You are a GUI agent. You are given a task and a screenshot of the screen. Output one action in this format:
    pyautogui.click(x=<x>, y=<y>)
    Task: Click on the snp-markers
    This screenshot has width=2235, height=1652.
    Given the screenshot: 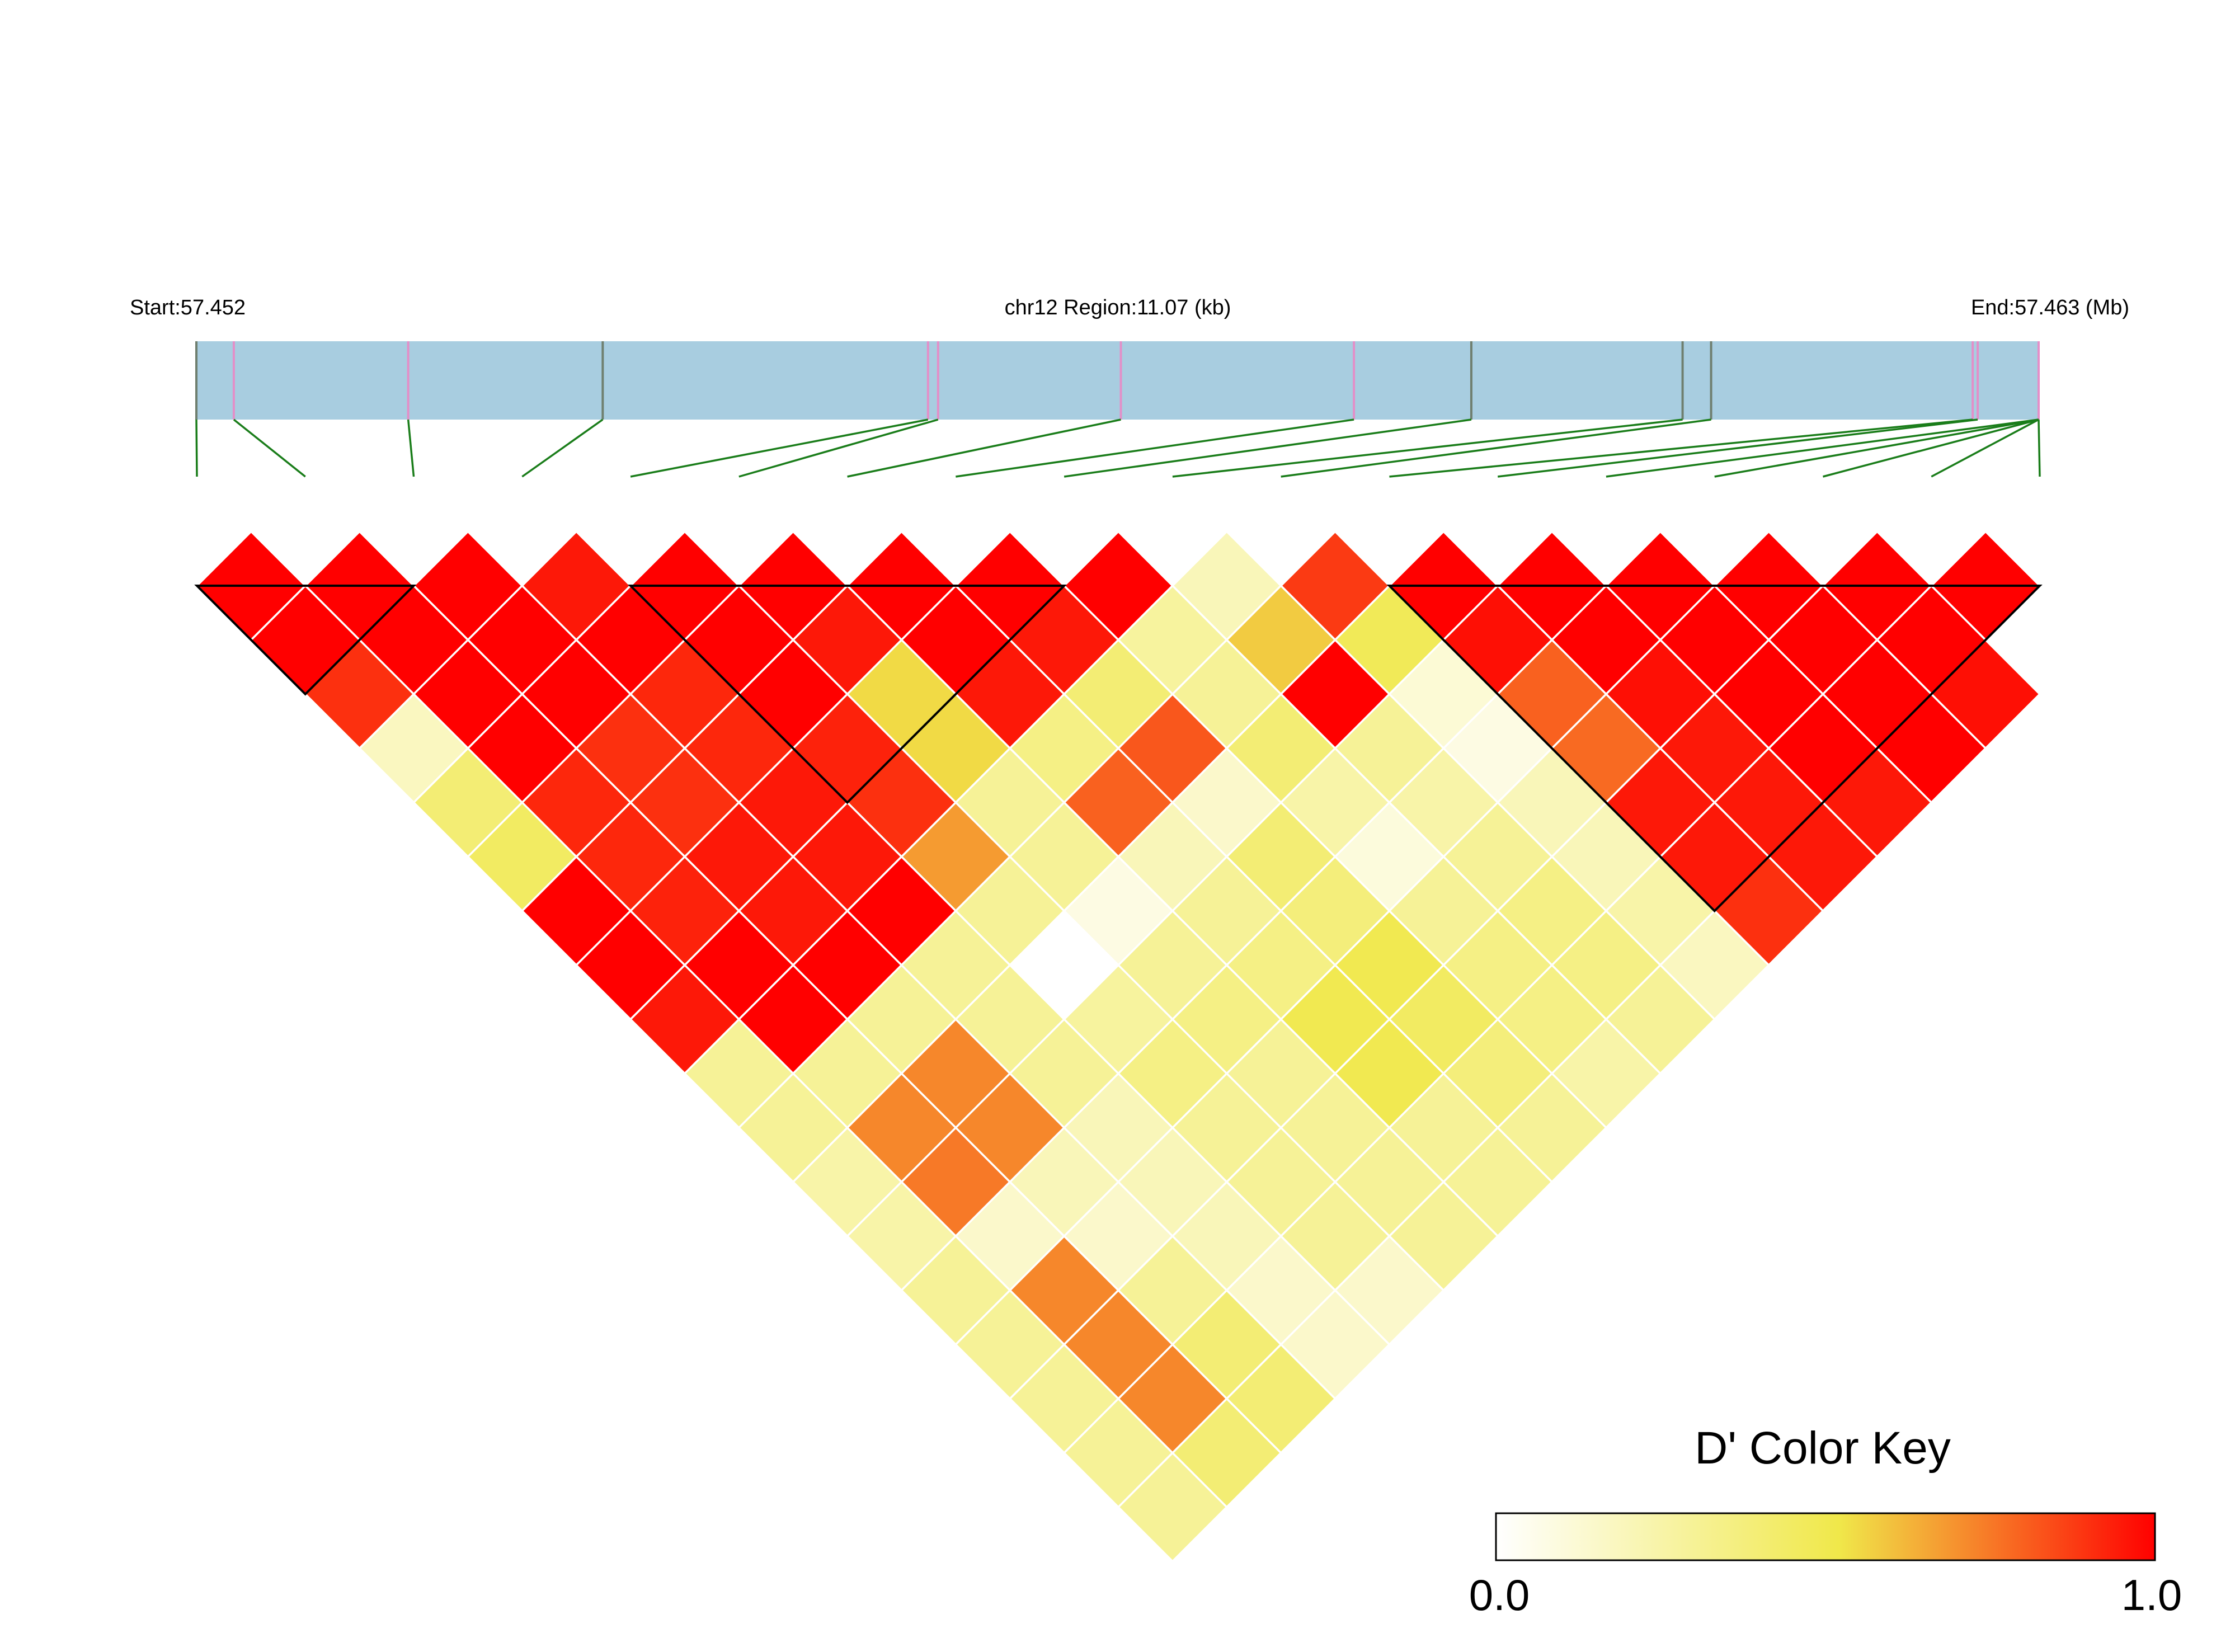 What is the action you would take?
    pyautogui.click(x=1117, y=381)
    